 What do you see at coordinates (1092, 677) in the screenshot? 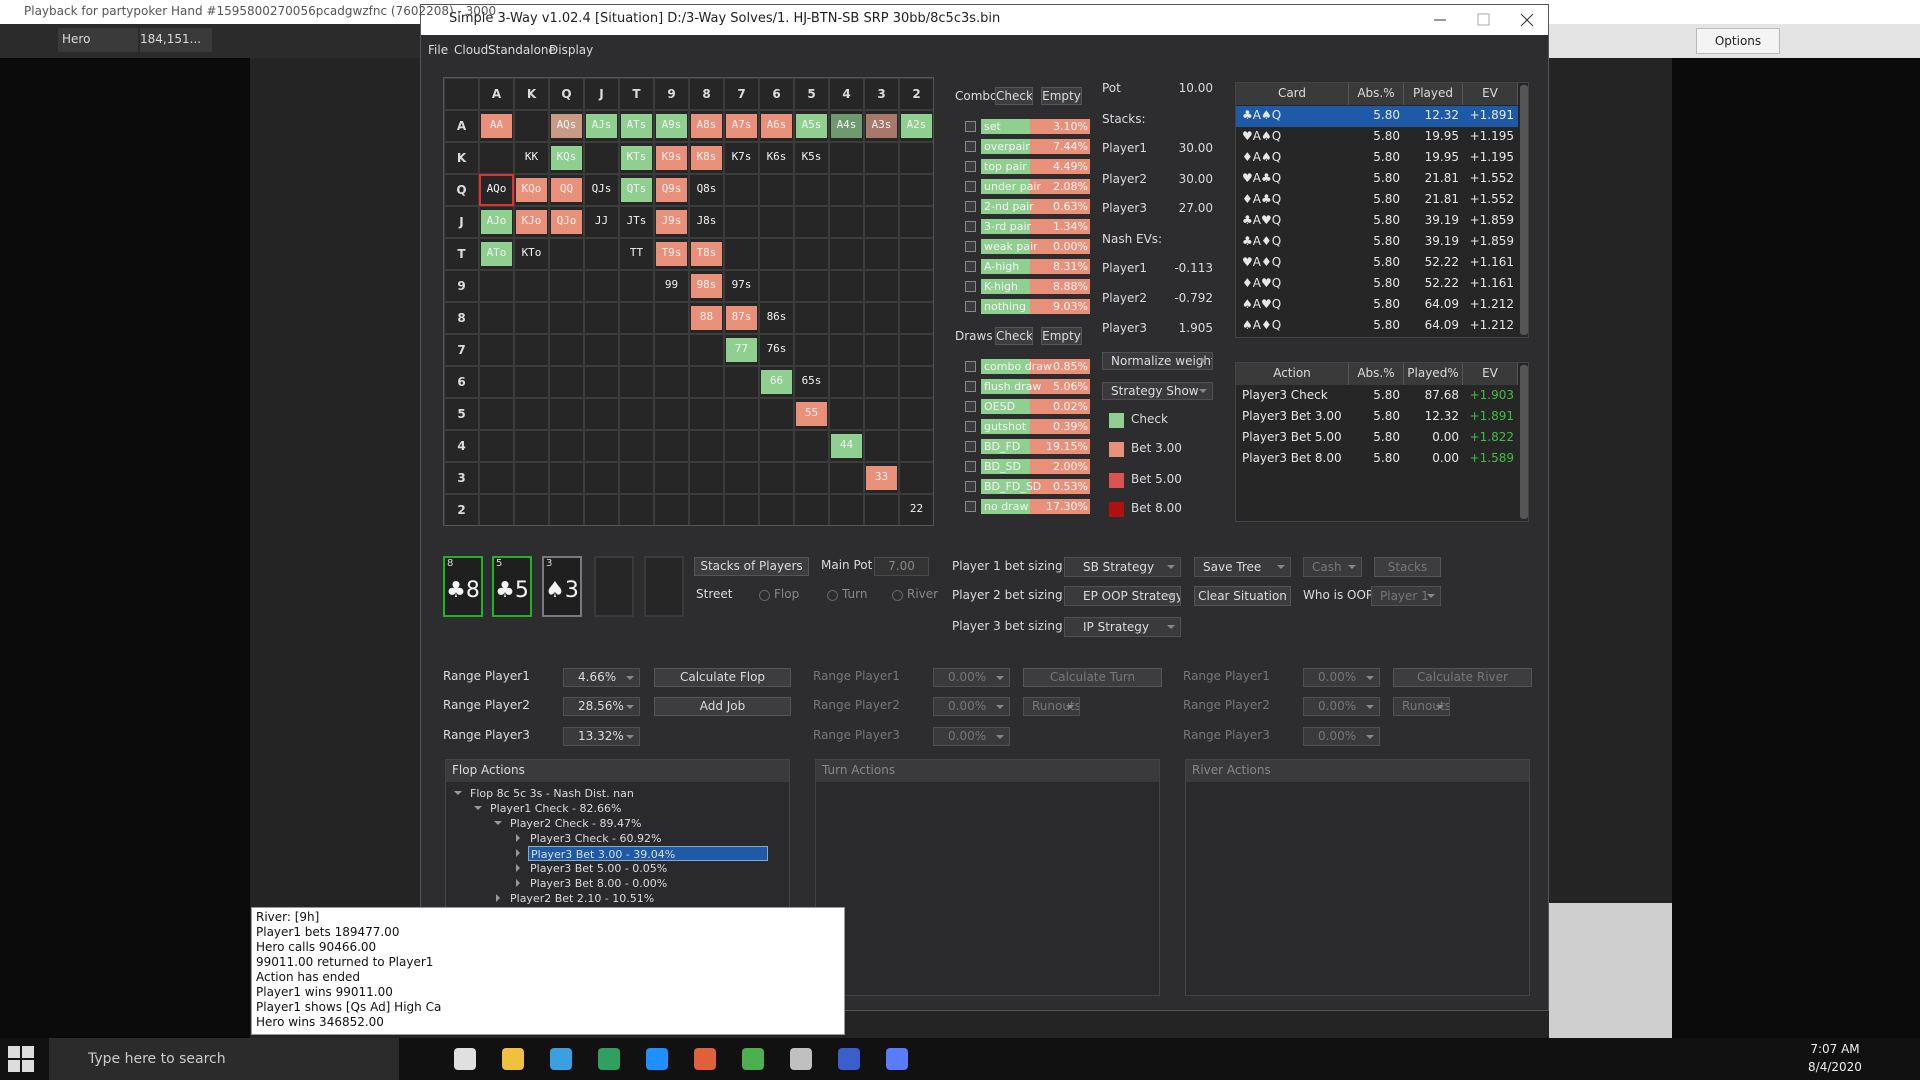
I see `calculate-button: Calculate Turn` at bounding box center [1092, 677].